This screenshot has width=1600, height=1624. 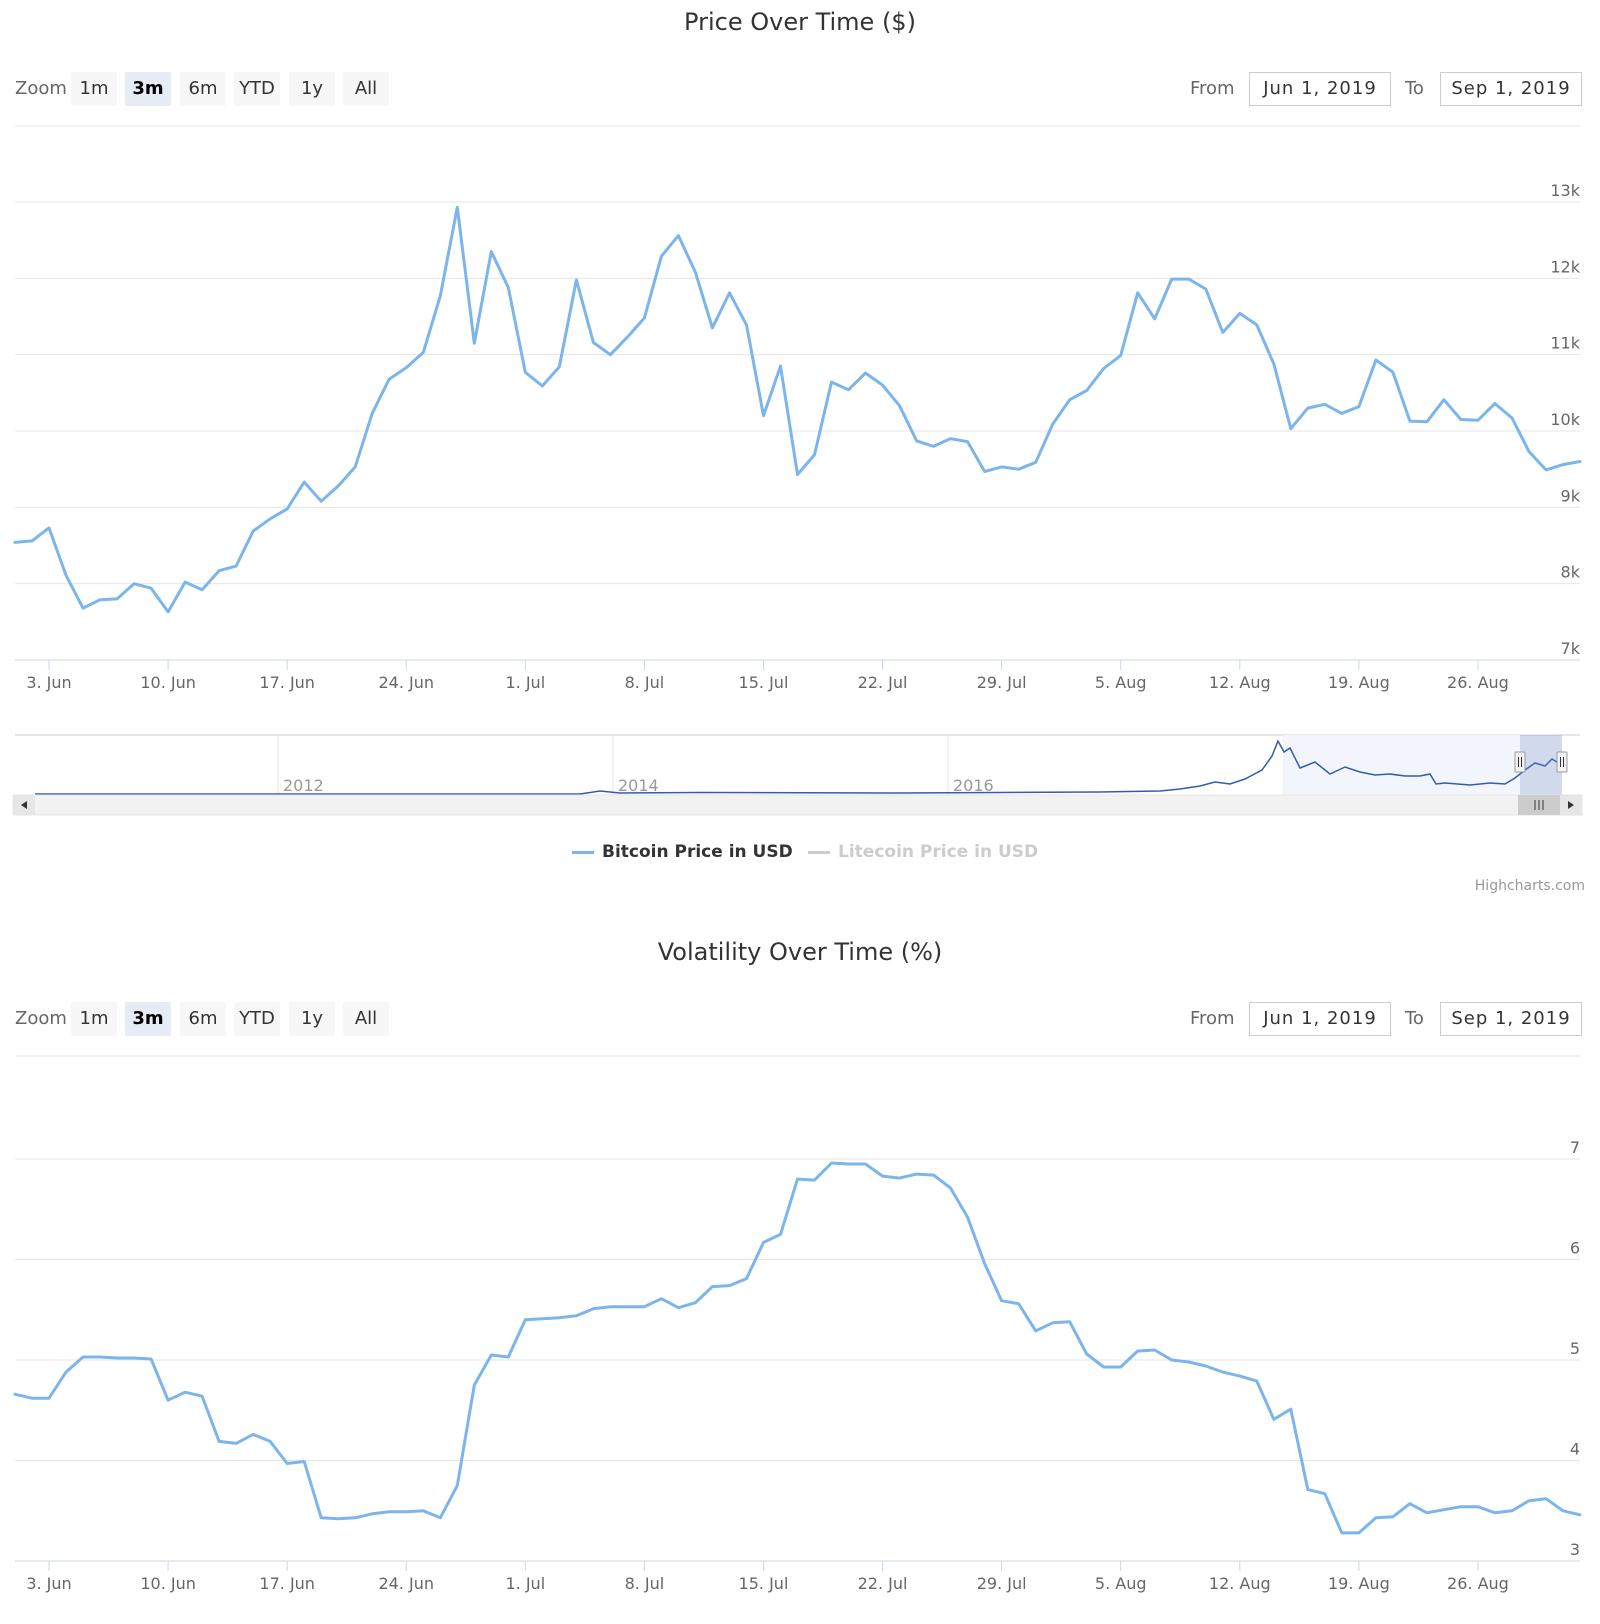 I want to click on navigator-year-label: 2016, so click(x=973, y=785).